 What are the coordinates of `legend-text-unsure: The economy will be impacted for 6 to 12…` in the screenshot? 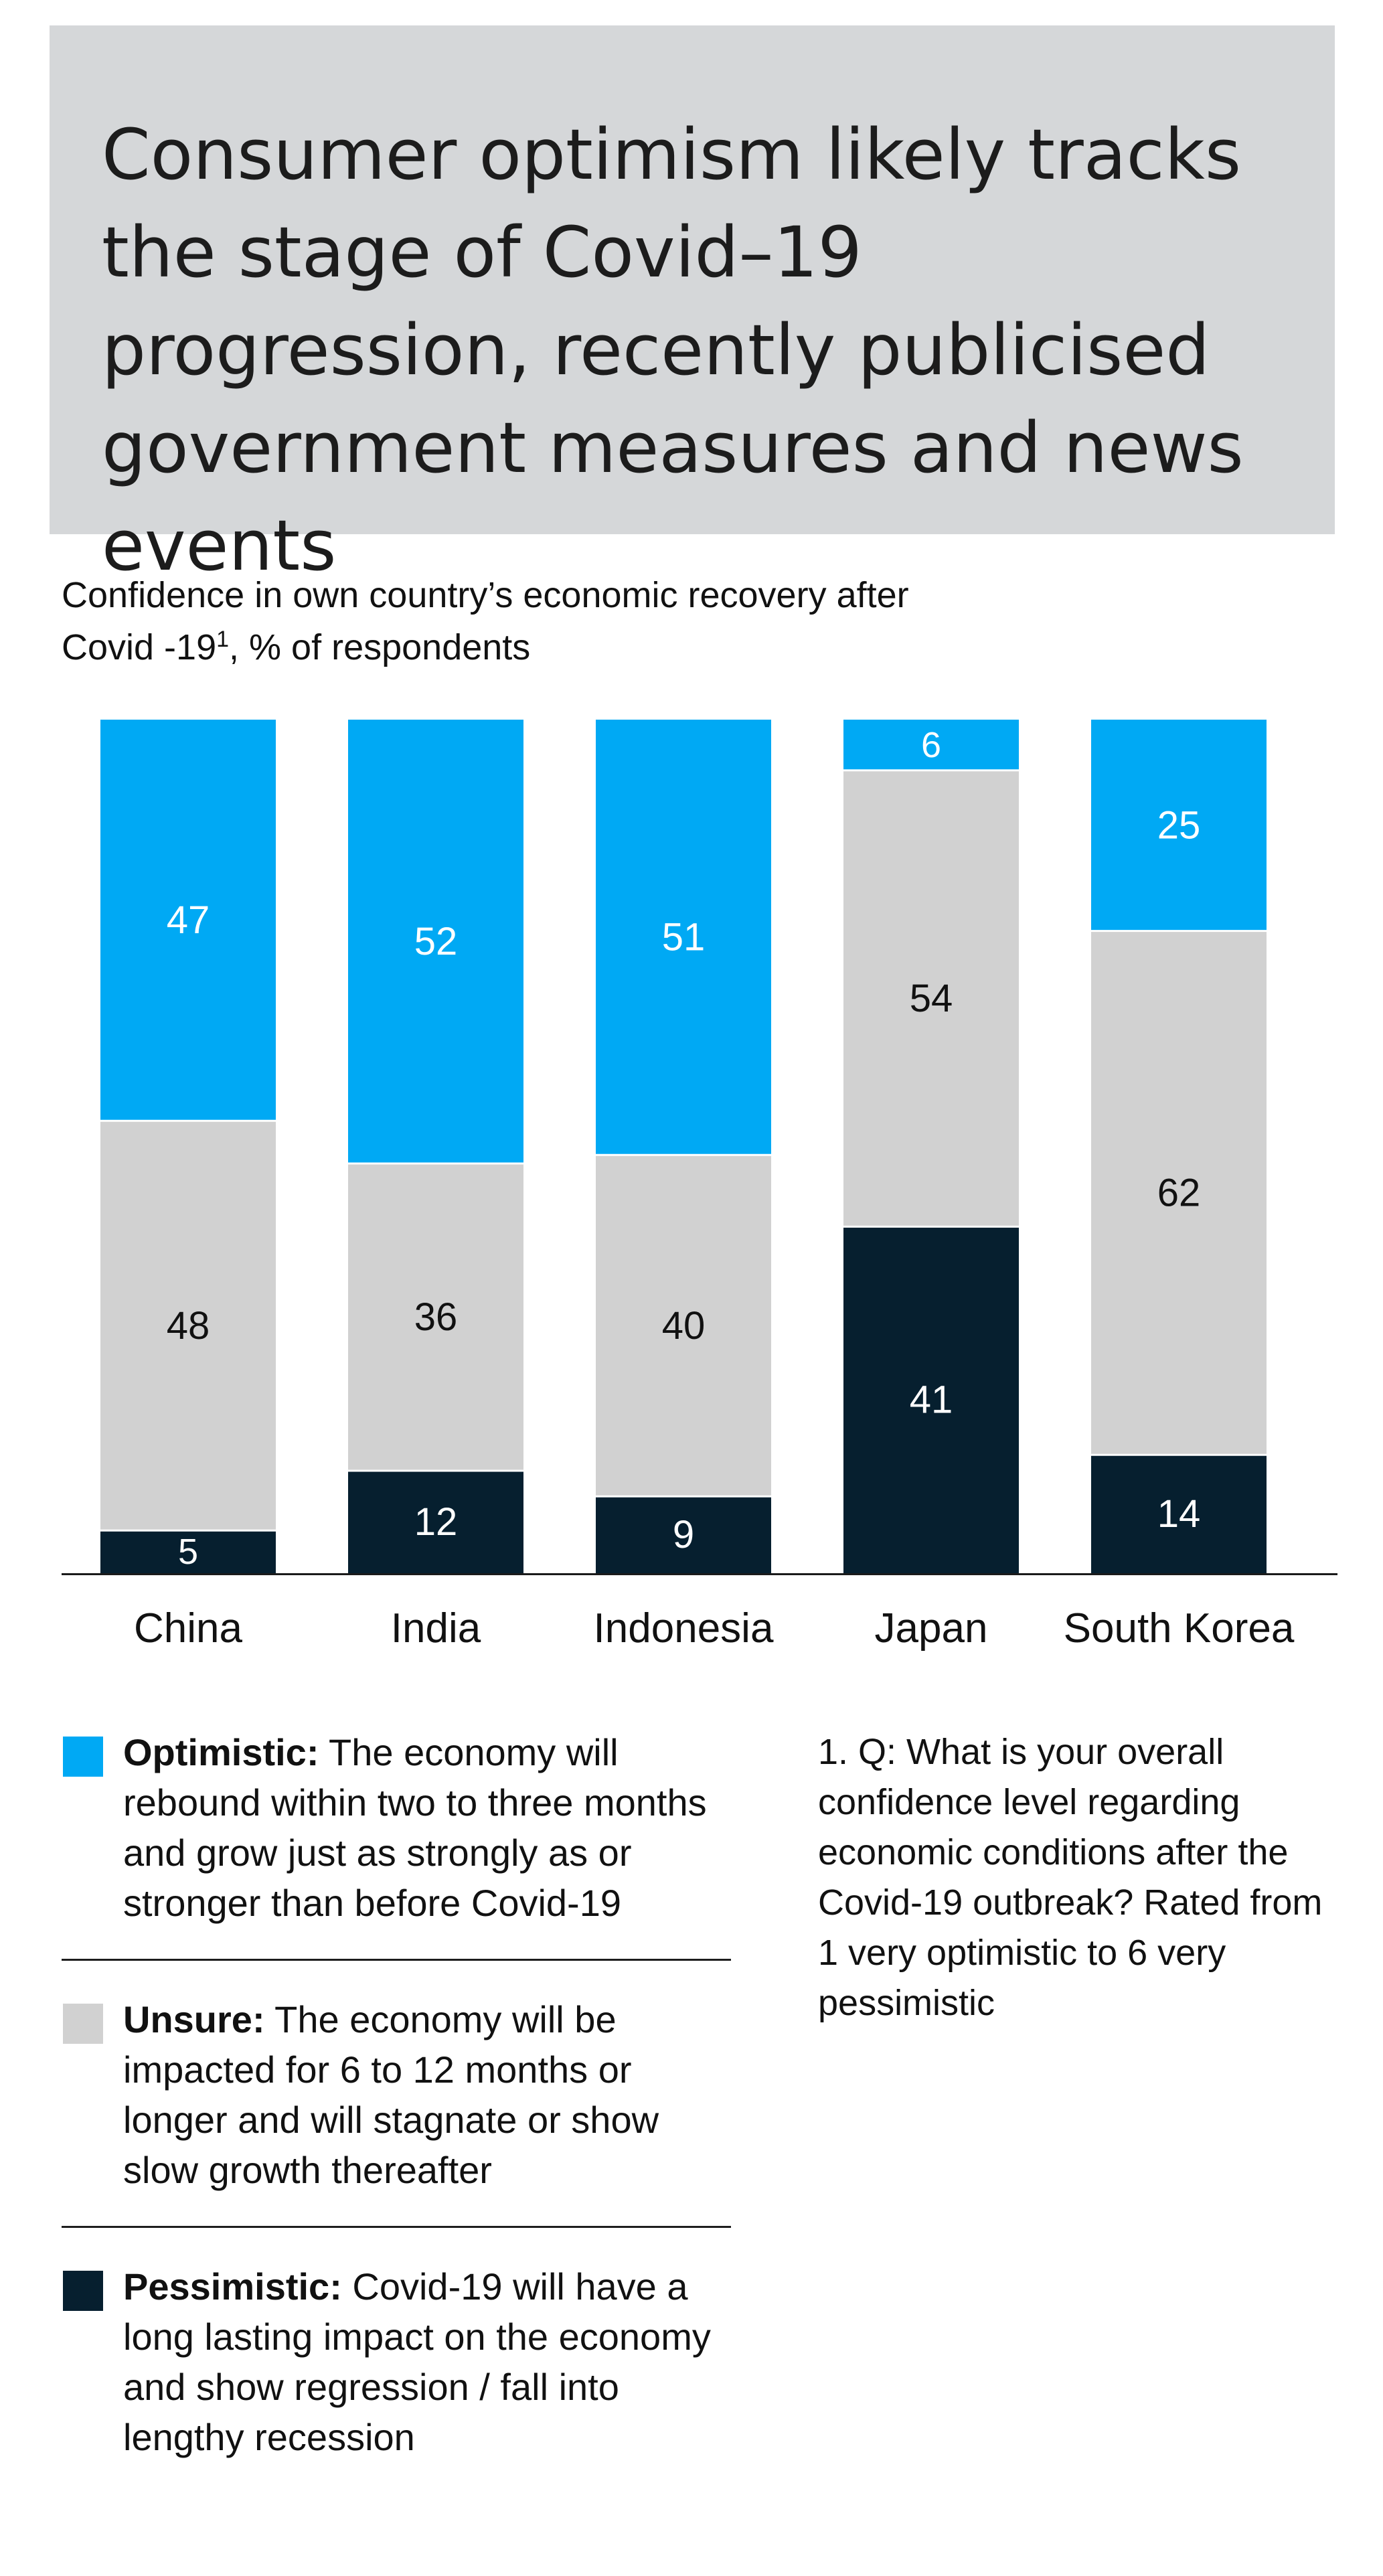 It's located at (391, 2095).